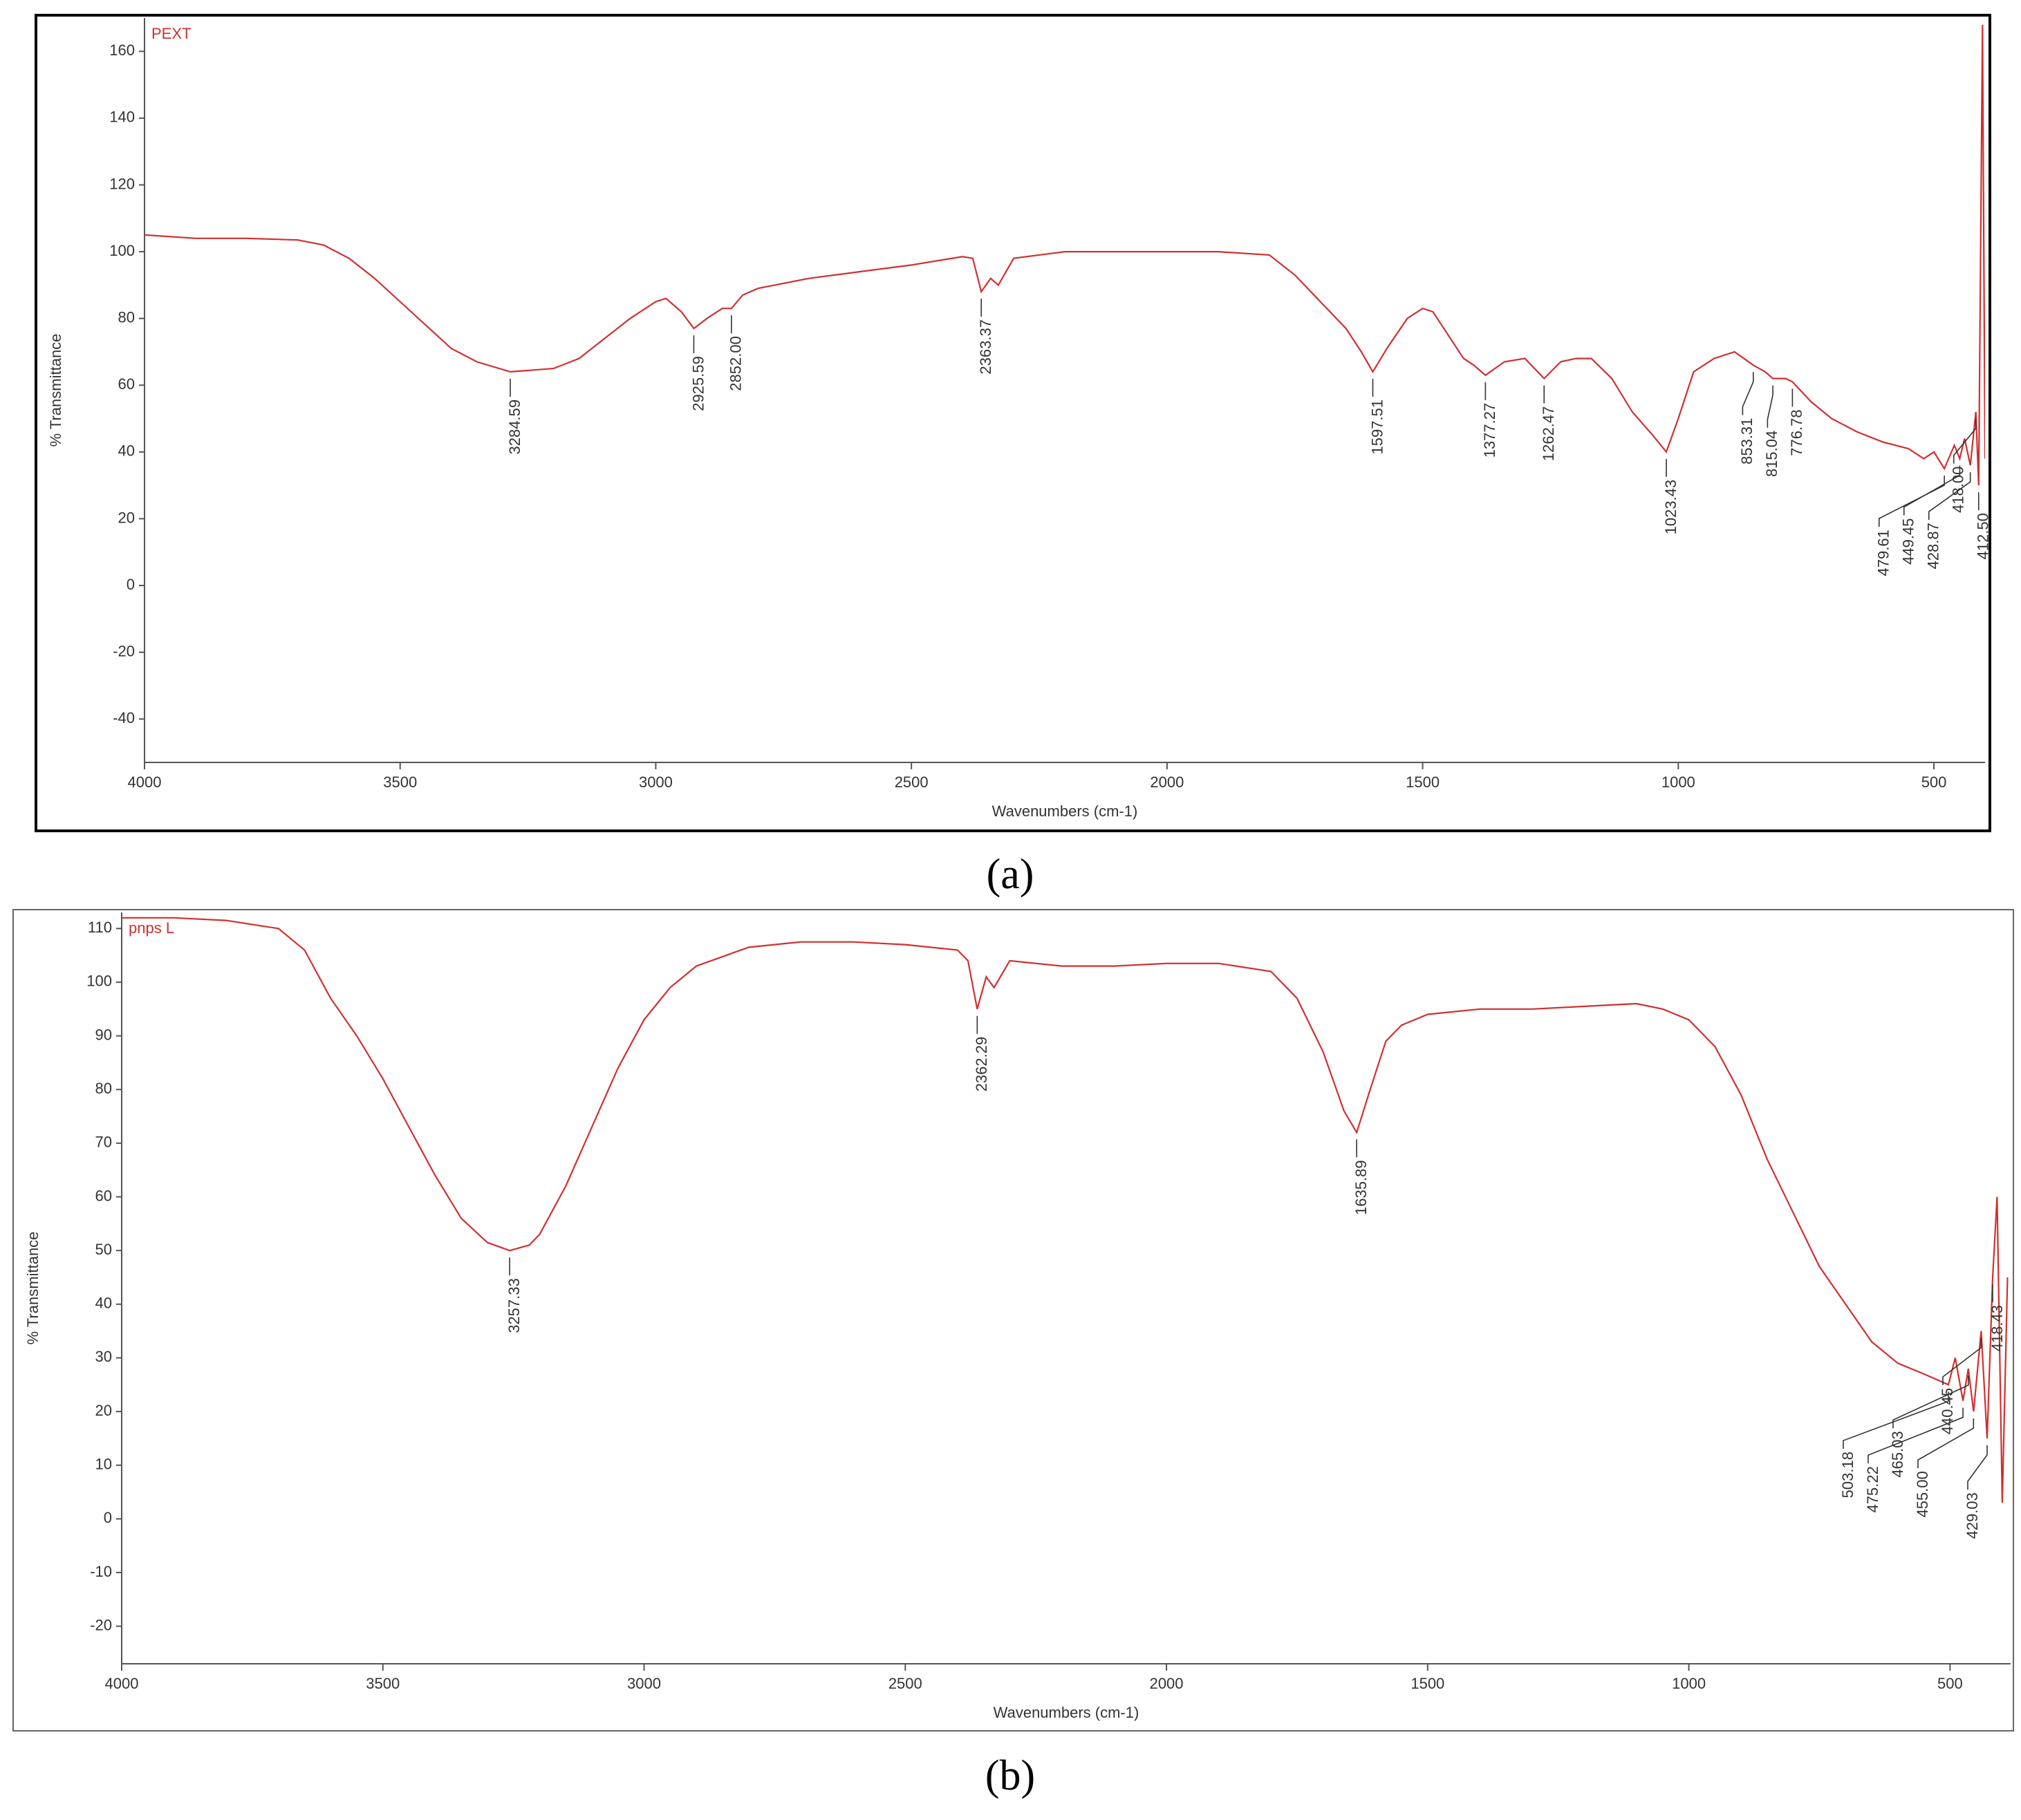 The width and height of the screenshot is (2021, 1820). I want to click on y-tick-label: 160, so click(122, 50).